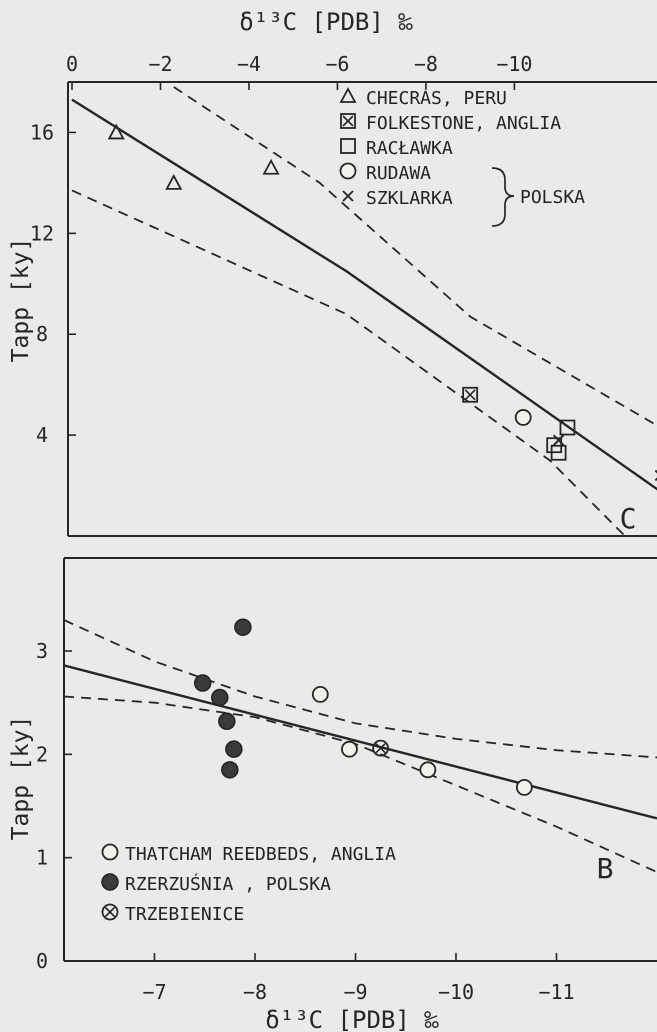 Image resolution: width=657 pixels, height=1032 pixels. I want to click on panel-c-point-1-0-box, so click(470, 394).